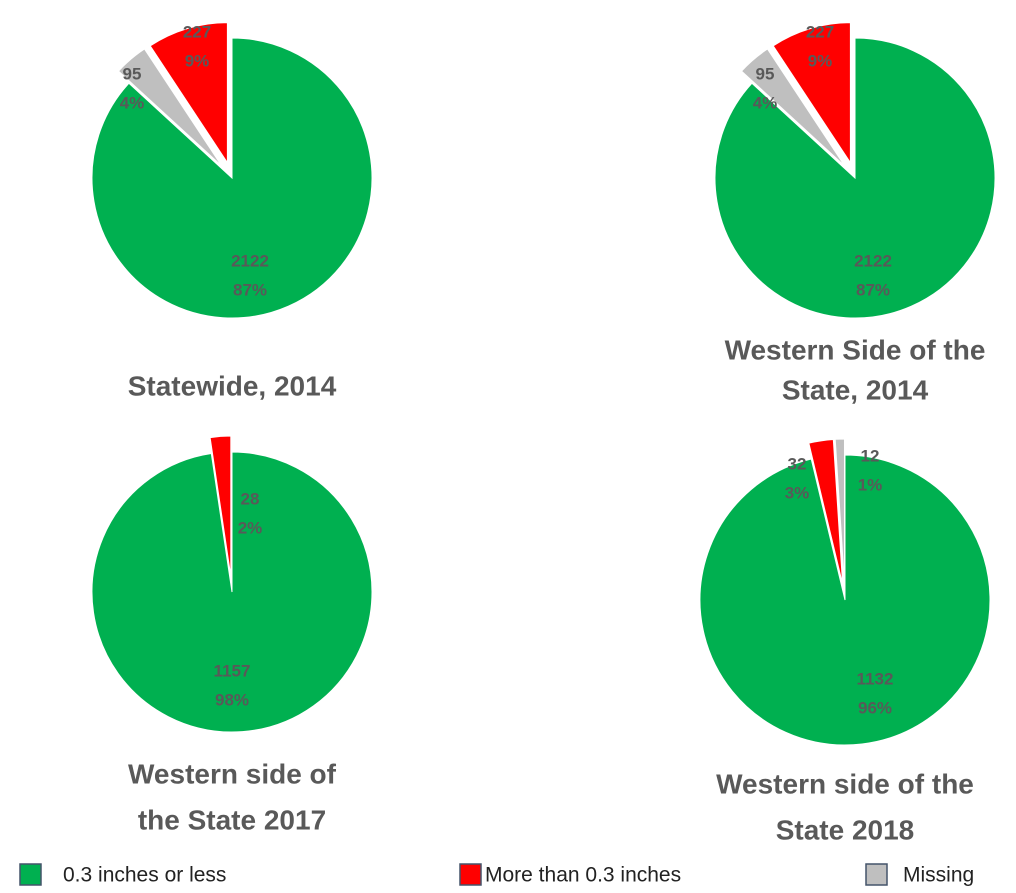  I want to click on percent-label: 98%, so click(232, 699).